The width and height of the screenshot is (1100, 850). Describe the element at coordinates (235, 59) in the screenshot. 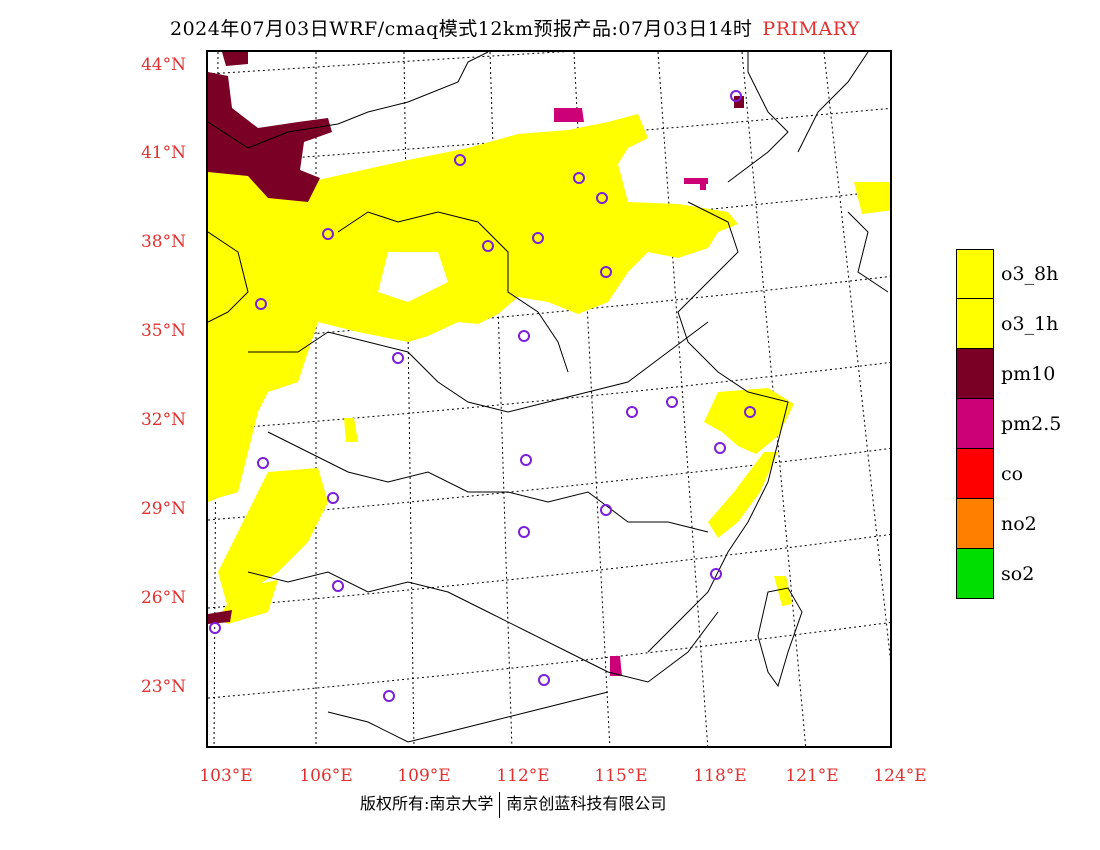

I see `pm10-top` at that location.